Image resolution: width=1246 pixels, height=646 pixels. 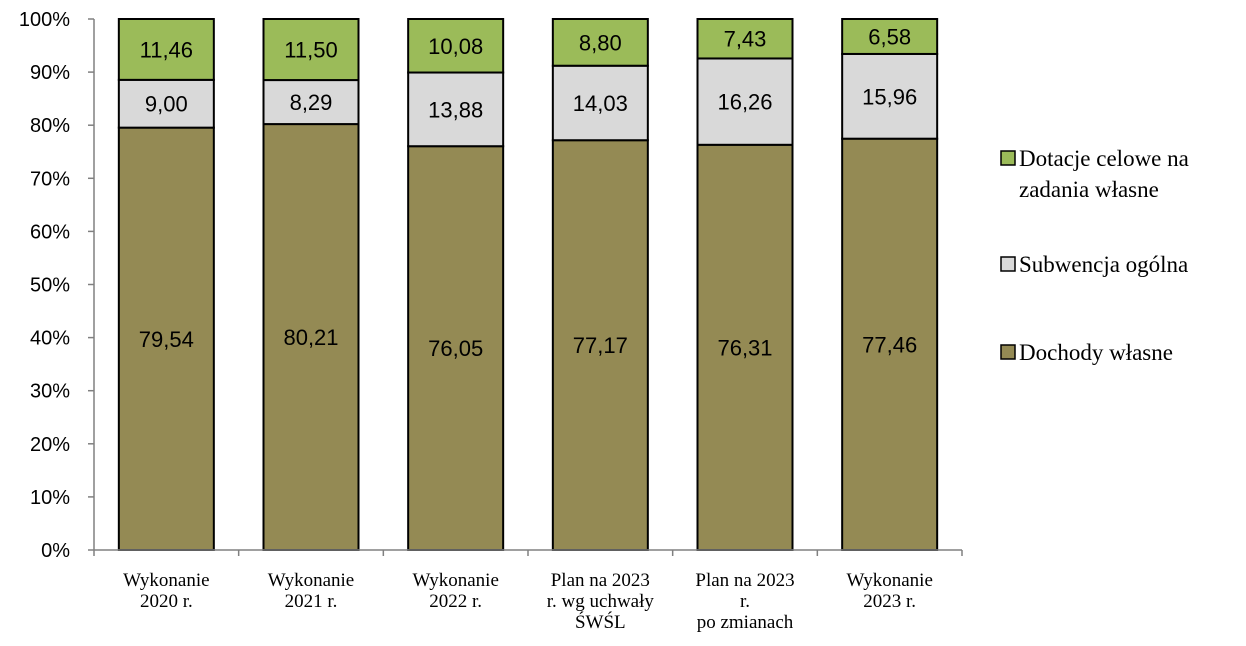 I want to click on data-label: 10,08, so click(x=455, y=46).